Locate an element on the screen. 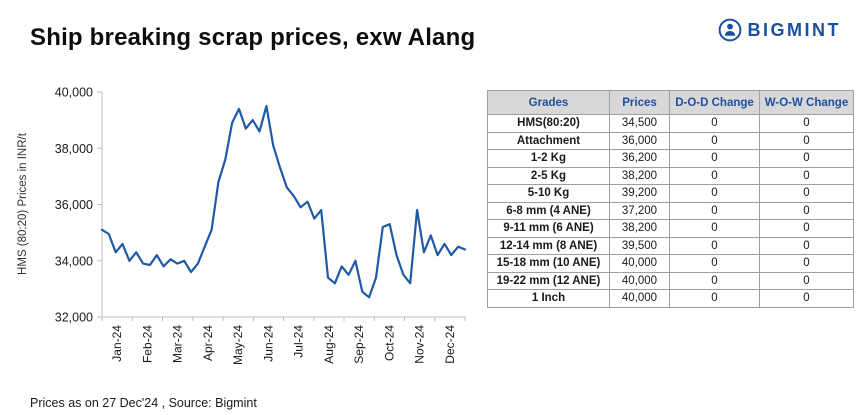 The image size is (865, 415). source-note: Prices as on 27 Dec'24 , Source: Bigmint is located at coordinates (143, 403).